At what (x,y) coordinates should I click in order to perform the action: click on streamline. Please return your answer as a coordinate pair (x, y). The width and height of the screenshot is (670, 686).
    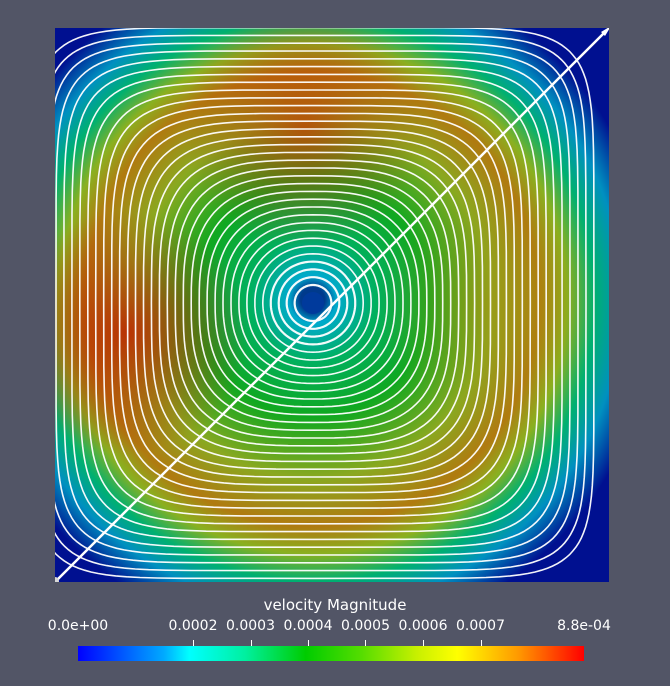
    Looking at the image, I should click on (313, 303).